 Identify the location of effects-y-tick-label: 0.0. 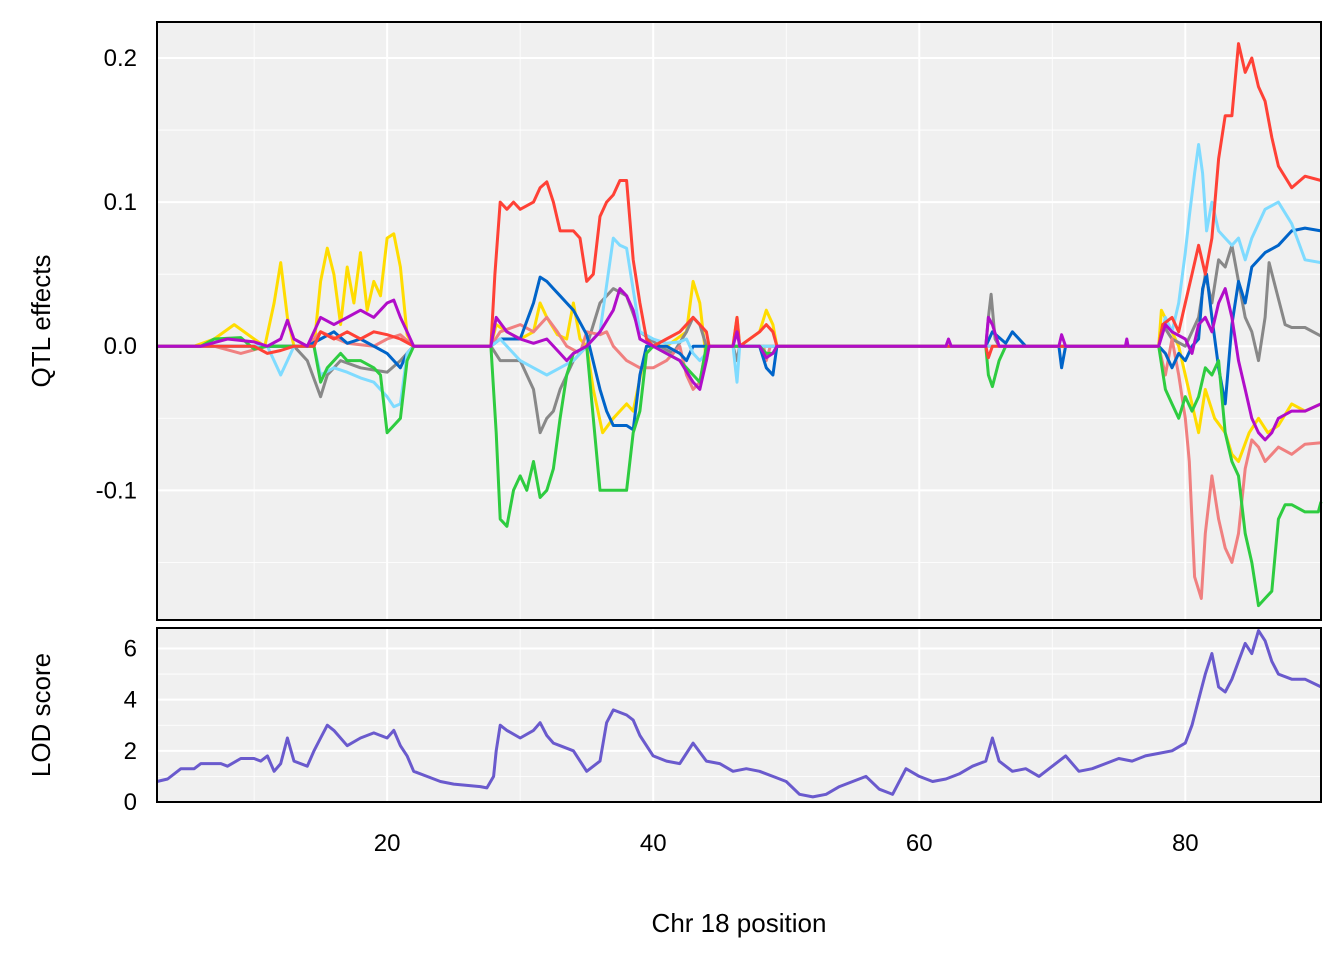
(120, 346).